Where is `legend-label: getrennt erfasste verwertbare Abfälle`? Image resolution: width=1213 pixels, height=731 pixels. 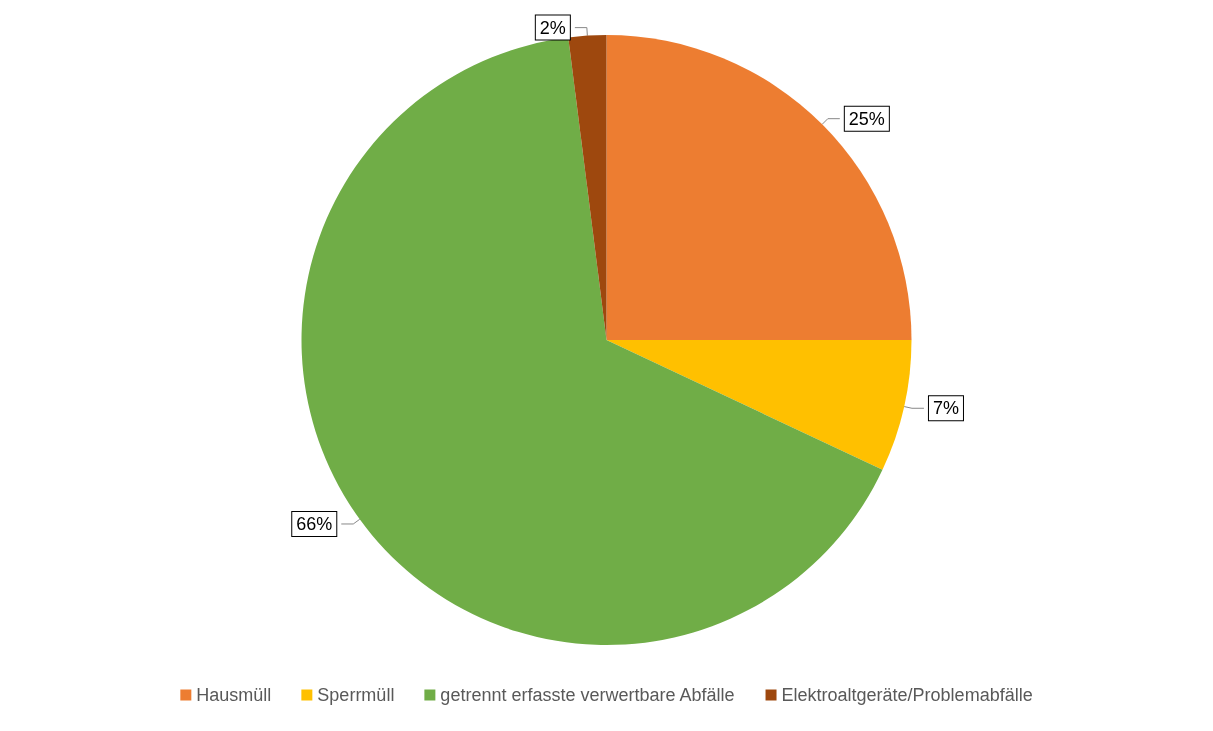 legend-label: getrennt erfasste verwertbare Abfälle is located at coordinates (587, 695).